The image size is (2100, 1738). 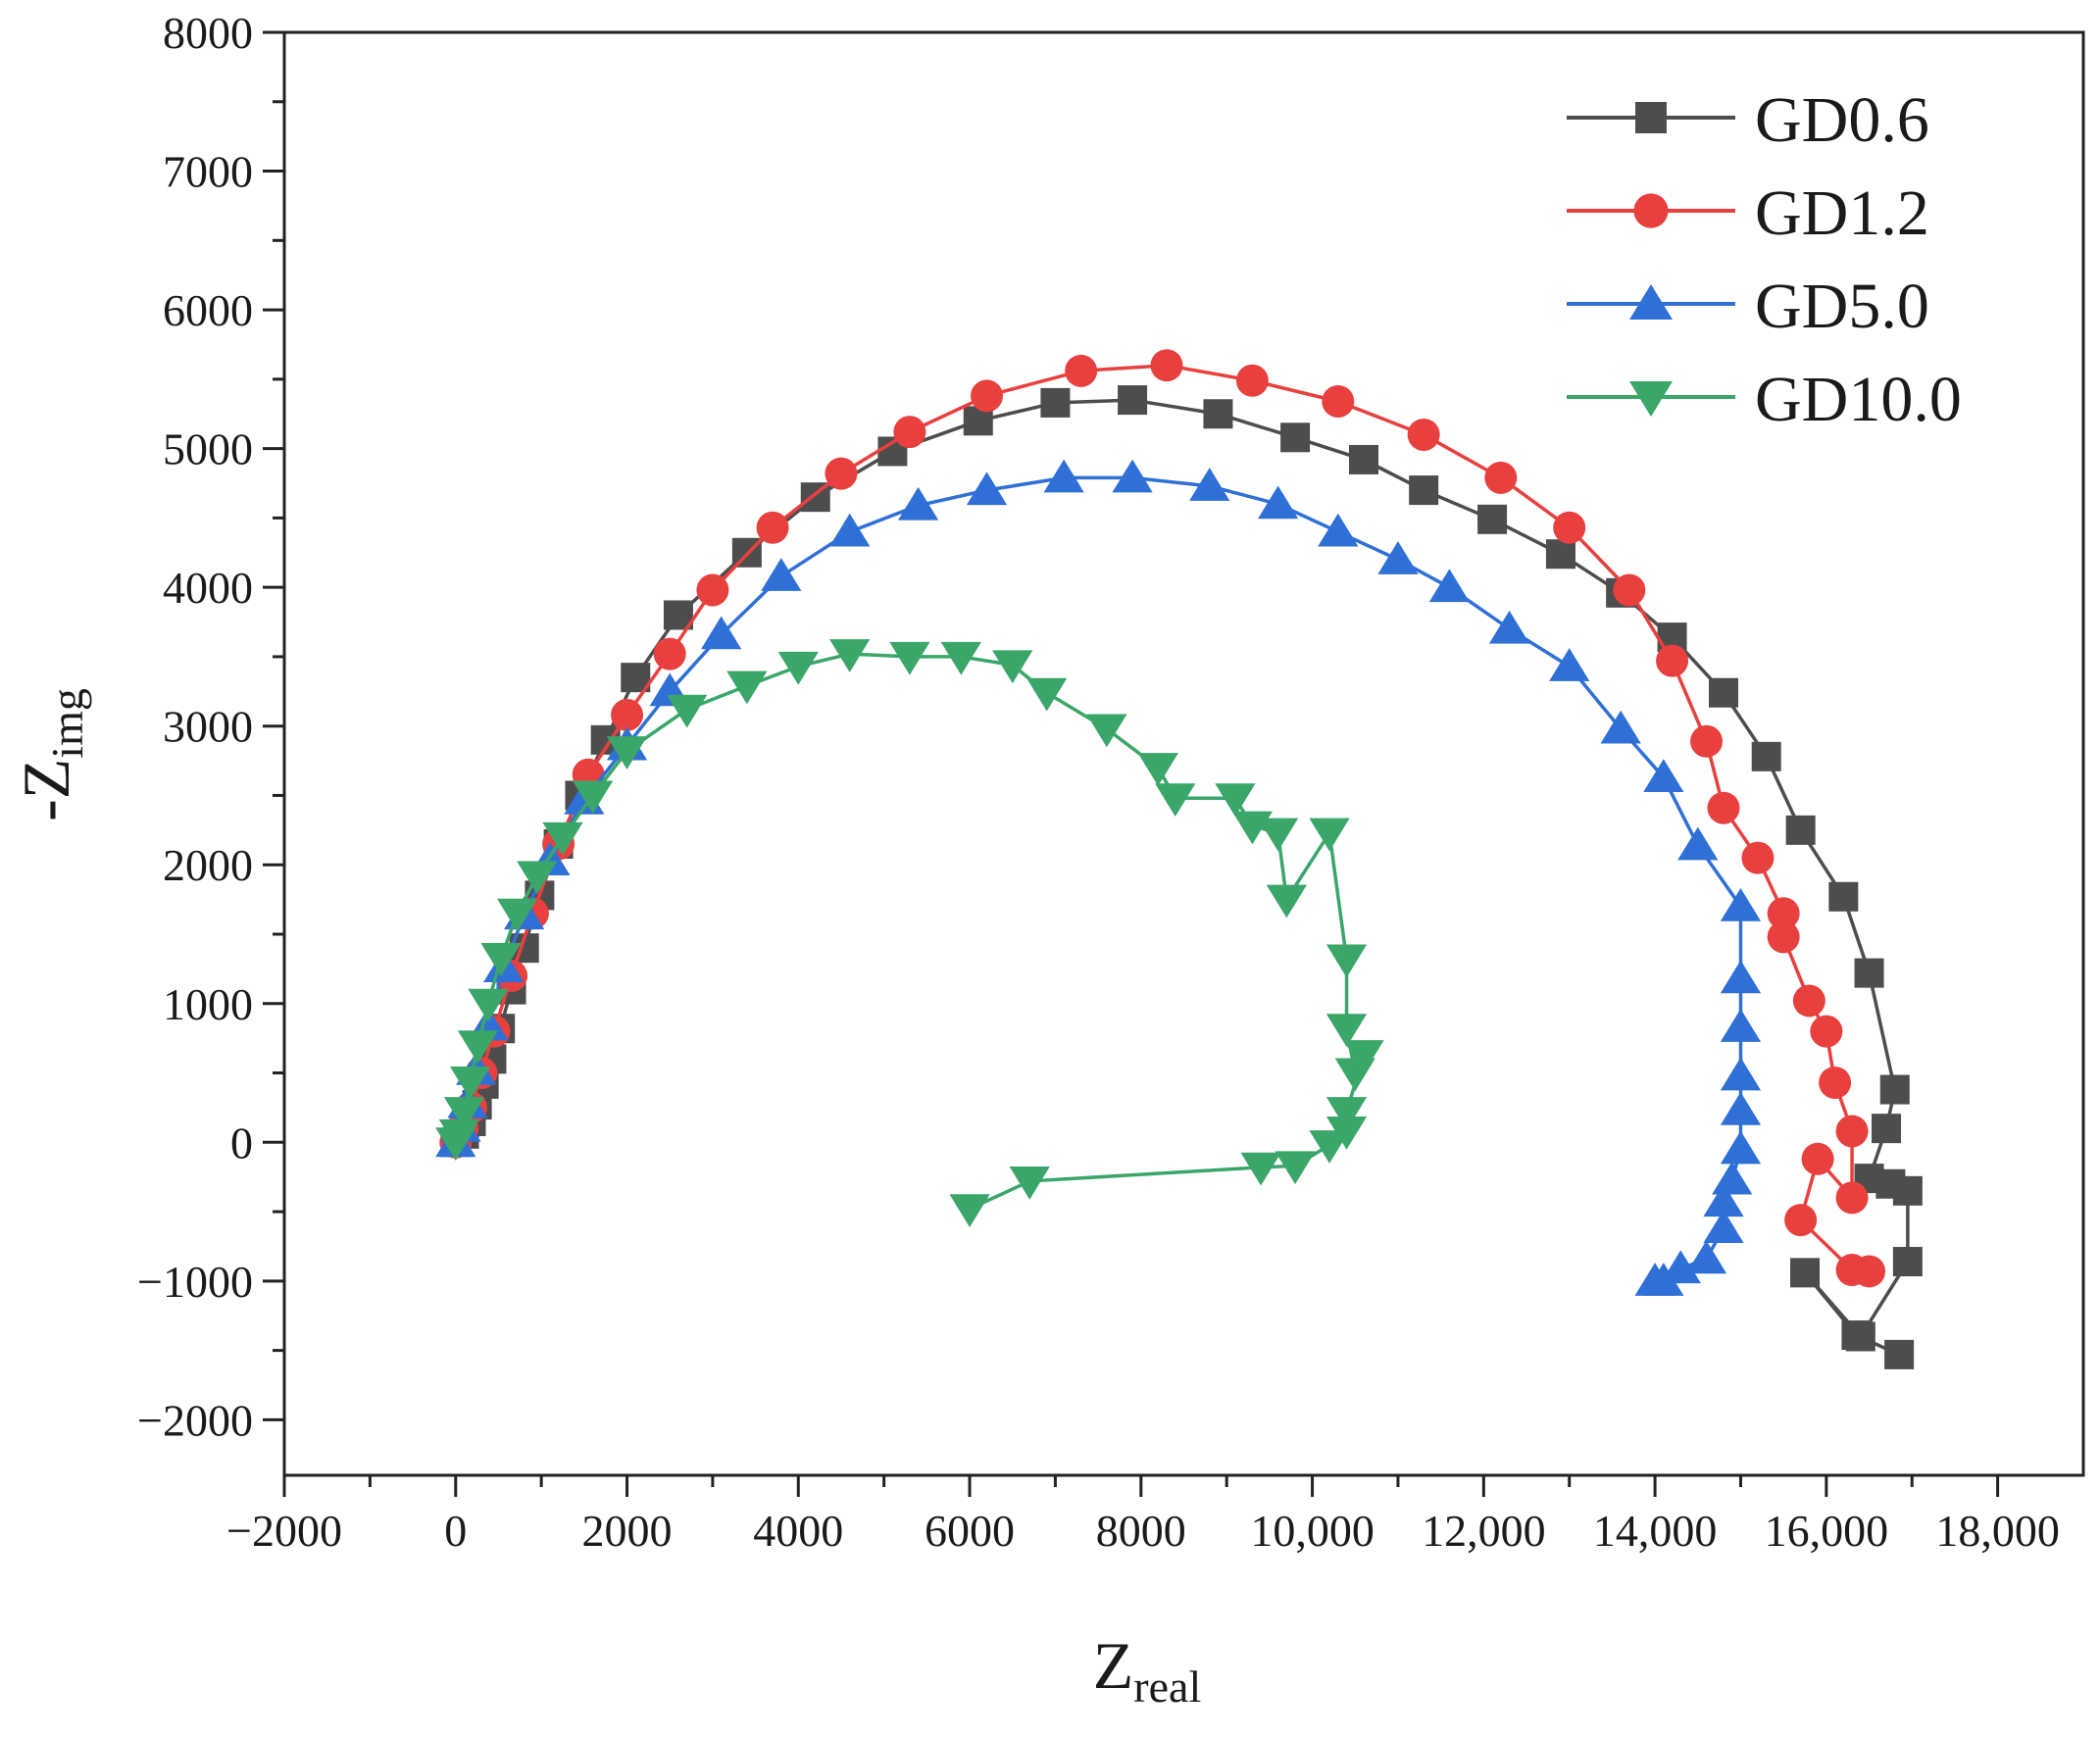 I want to click on x-tick-label: 14,000, so click(x=1655, y=1531).